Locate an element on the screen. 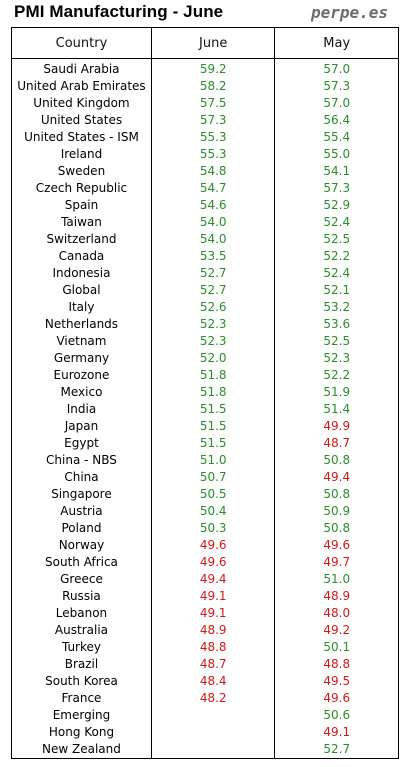 This screenshot has height=767, width=404. country-cell: Japan is located at coordinates (81, 426).